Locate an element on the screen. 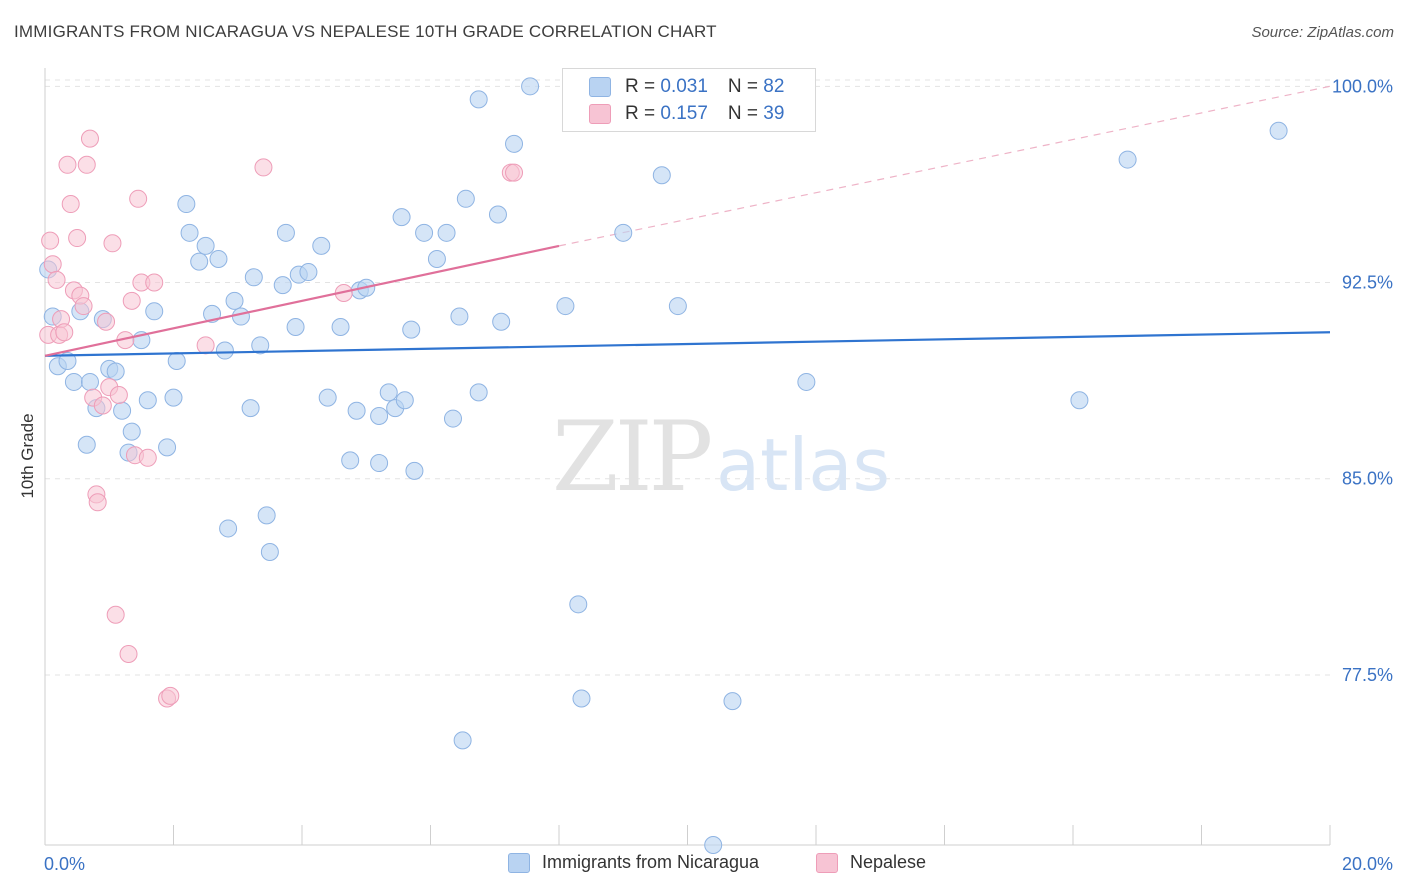 This screenshot has height=892, width=1406. watermark: ZIP atlas is located at coordinates (721, 457).